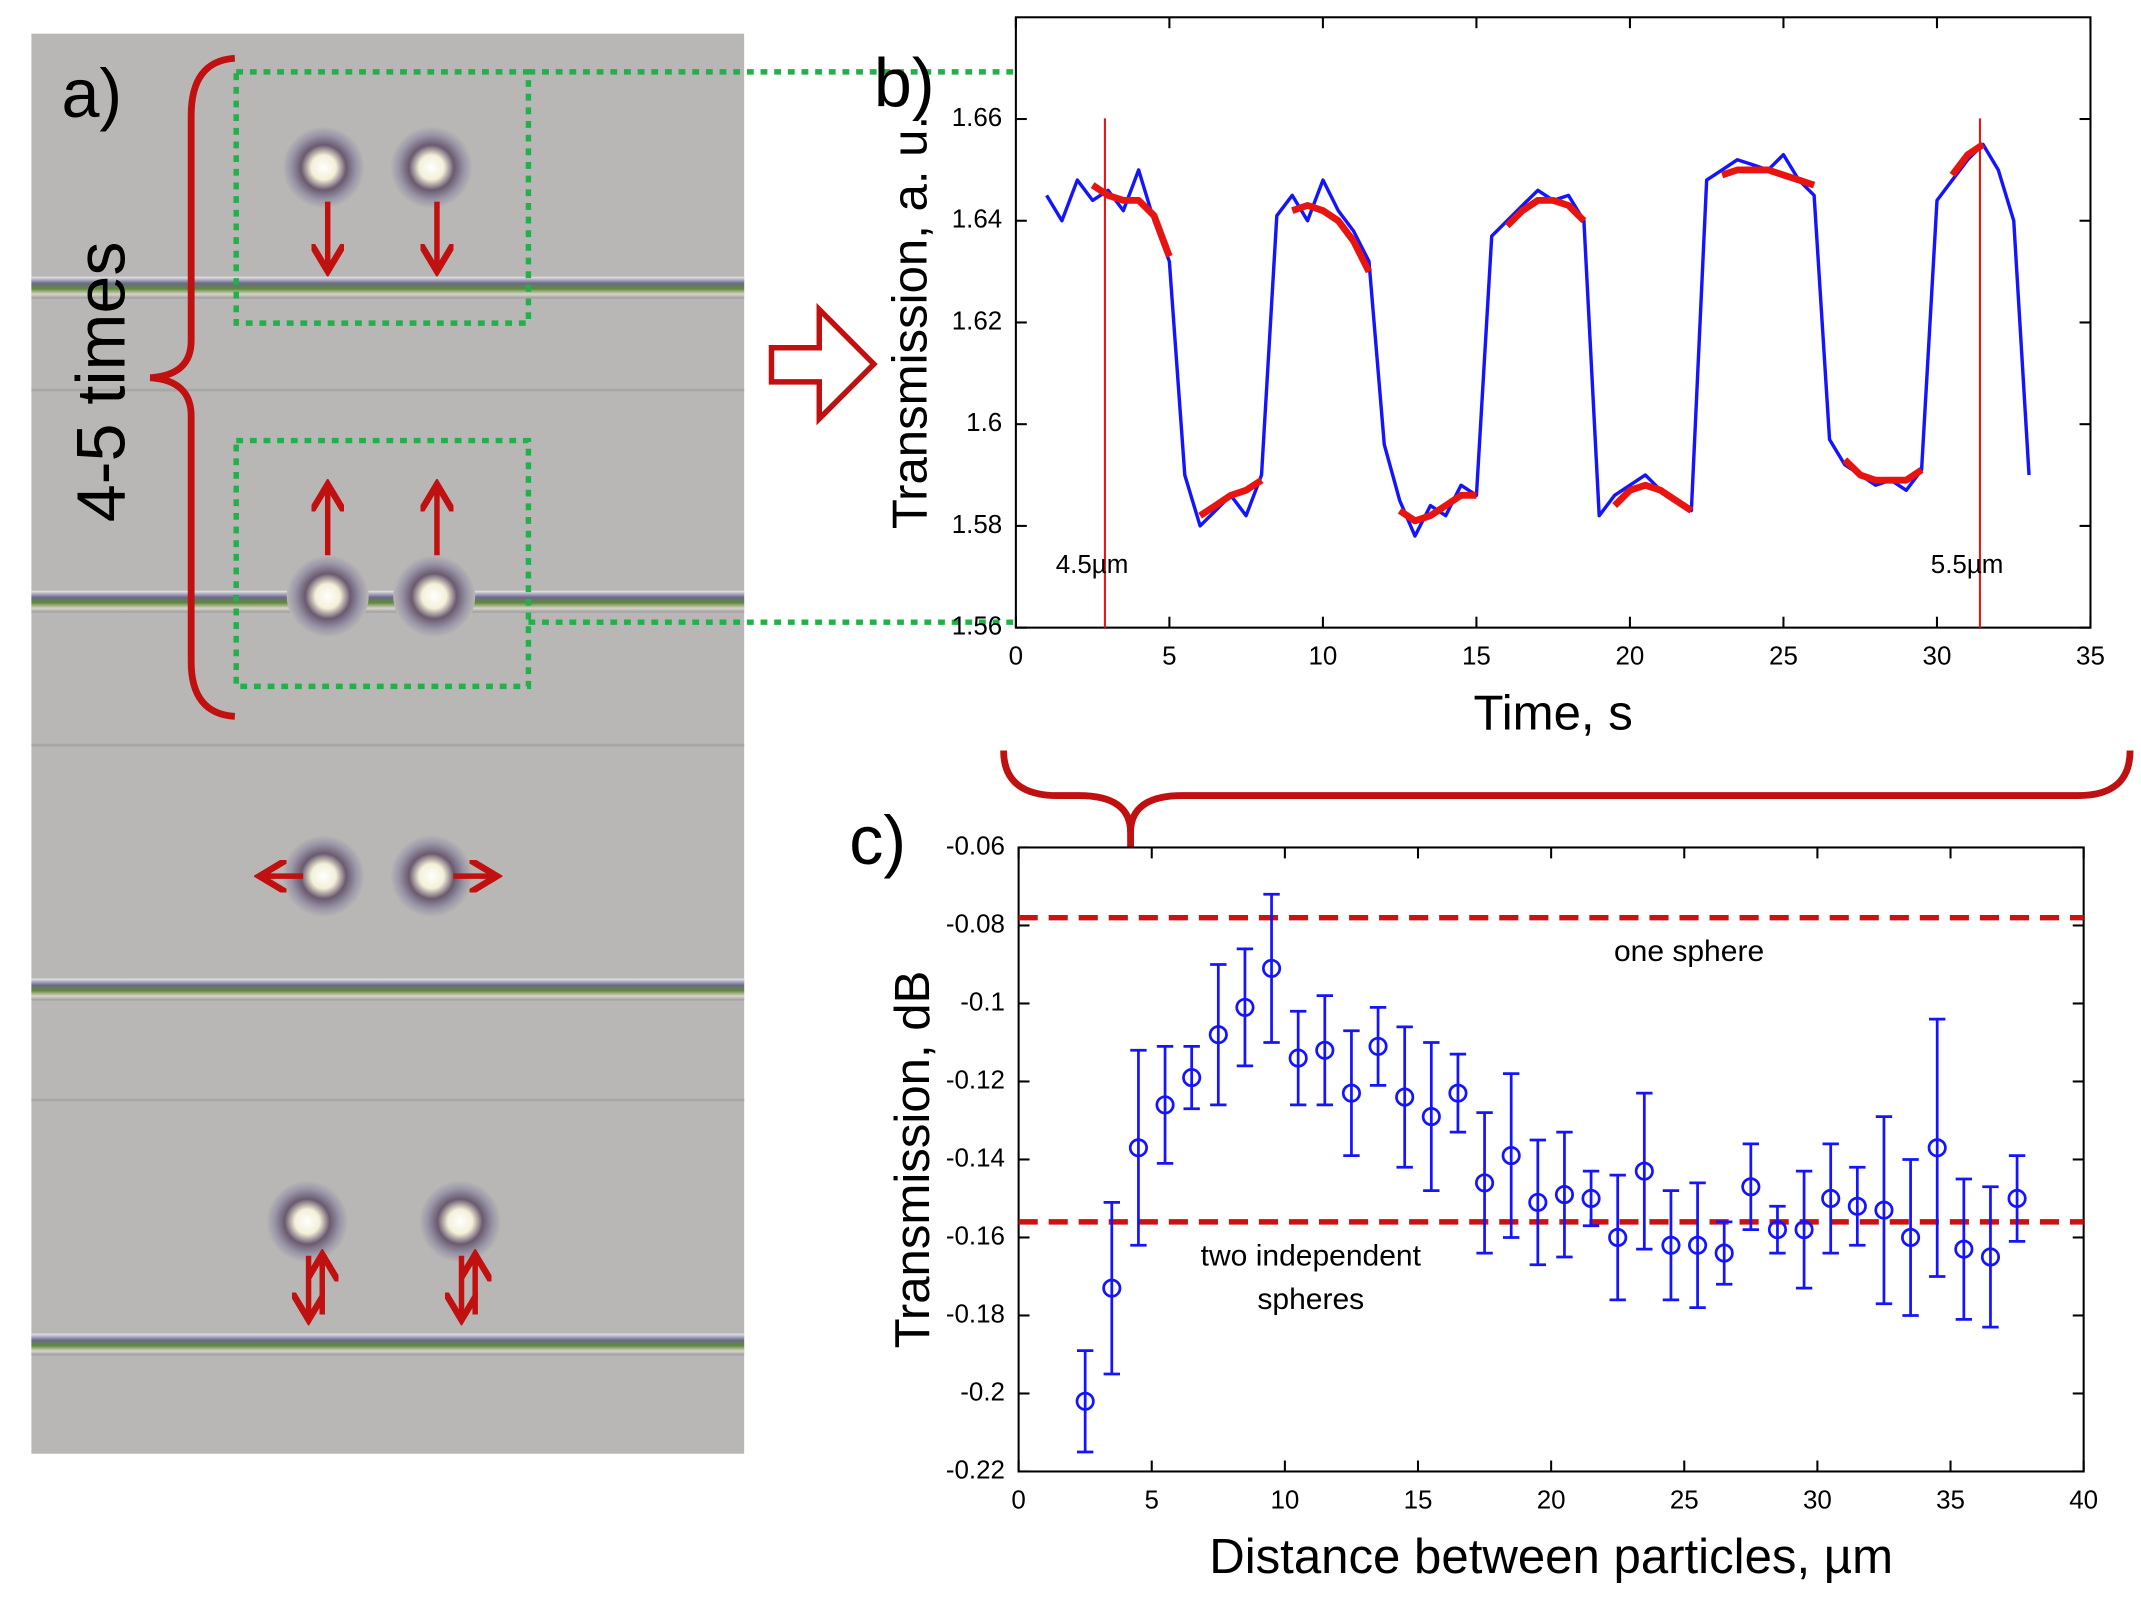 This screenshot has width=2141, height=1598. What do you see at coordinates (975, 924) in the screenshot?
I see `y-tick-label: -0.08` at bounding box center [975, 924].